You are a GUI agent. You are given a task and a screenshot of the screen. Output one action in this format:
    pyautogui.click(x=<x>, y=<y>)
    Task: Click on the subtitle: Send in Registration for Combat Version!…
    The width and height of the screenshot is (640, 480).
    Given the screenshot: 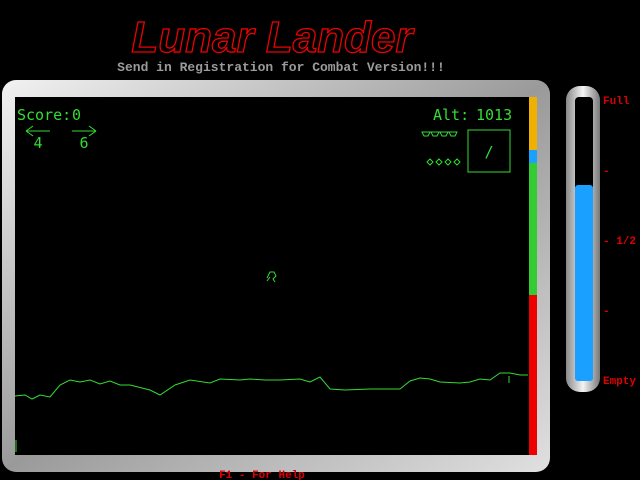 What is the action you would take?
    pyautogui.click(x=281, y=67)
    